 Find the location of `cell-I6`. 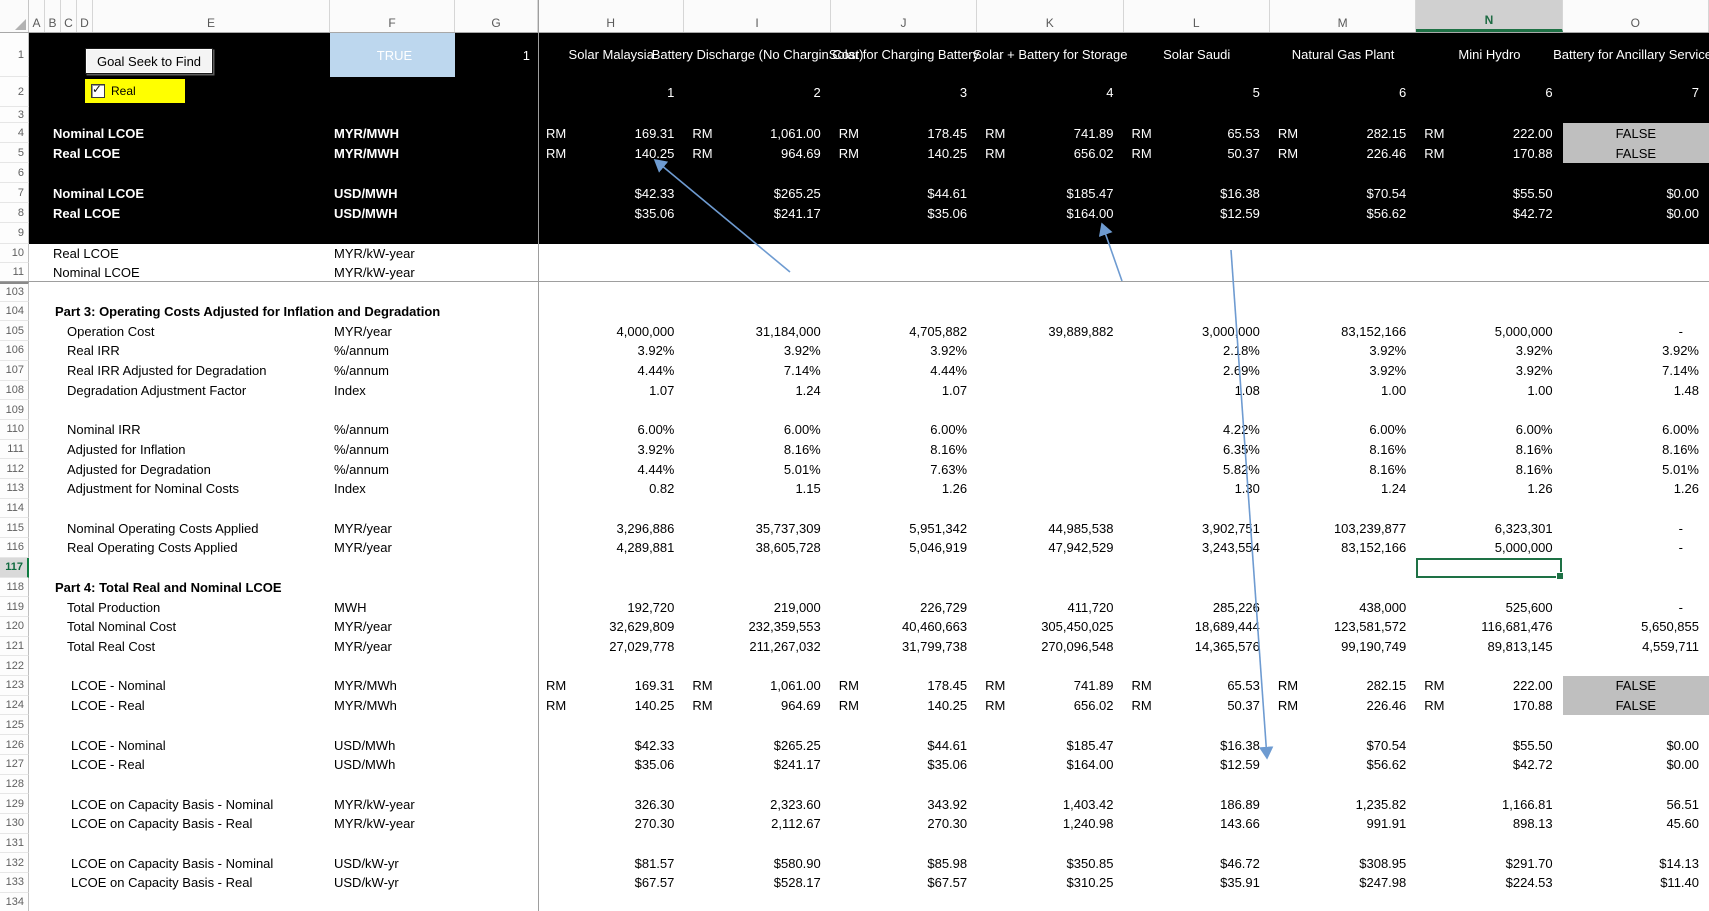

cell-I6 is located at coordinates (757, 173).